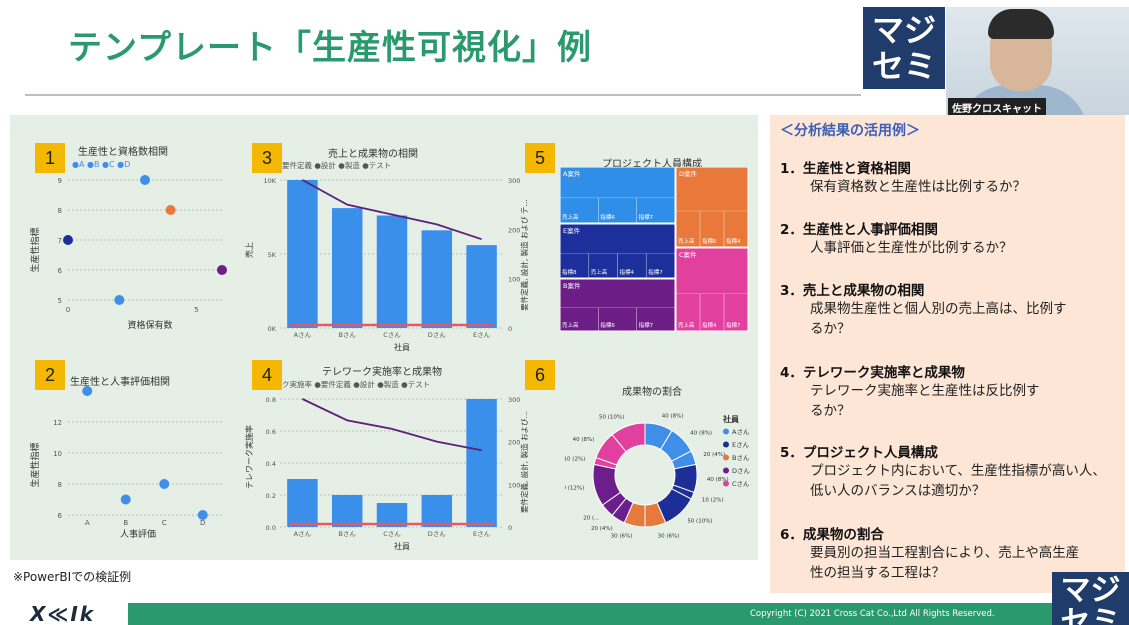 The height and width of the screenshot is (625, 1129). What do you see at coordinates (845, 169) in the screenshot?
I see `usage-item-heading: 1．生産性と資格相関` at bounding box center [845, 169].